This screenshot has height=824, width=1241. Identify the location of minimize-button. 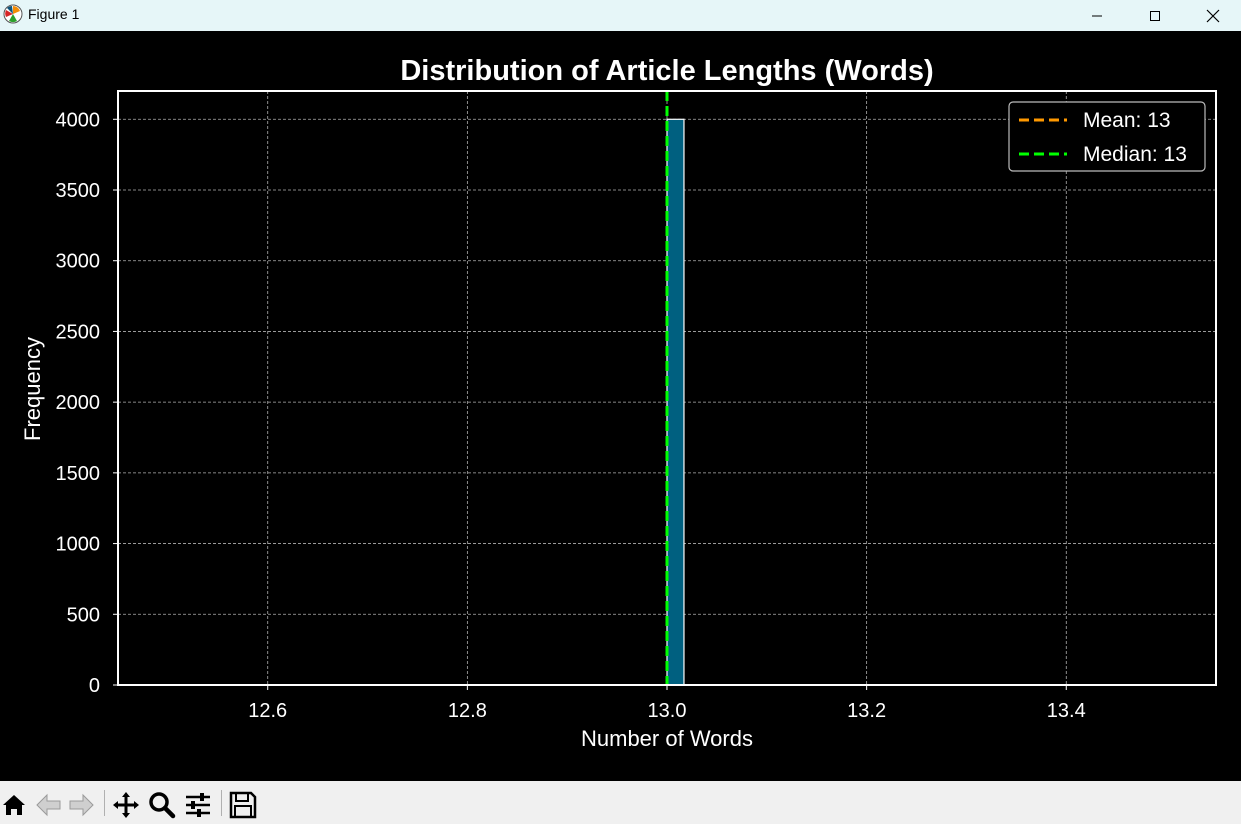
(1097, 15).